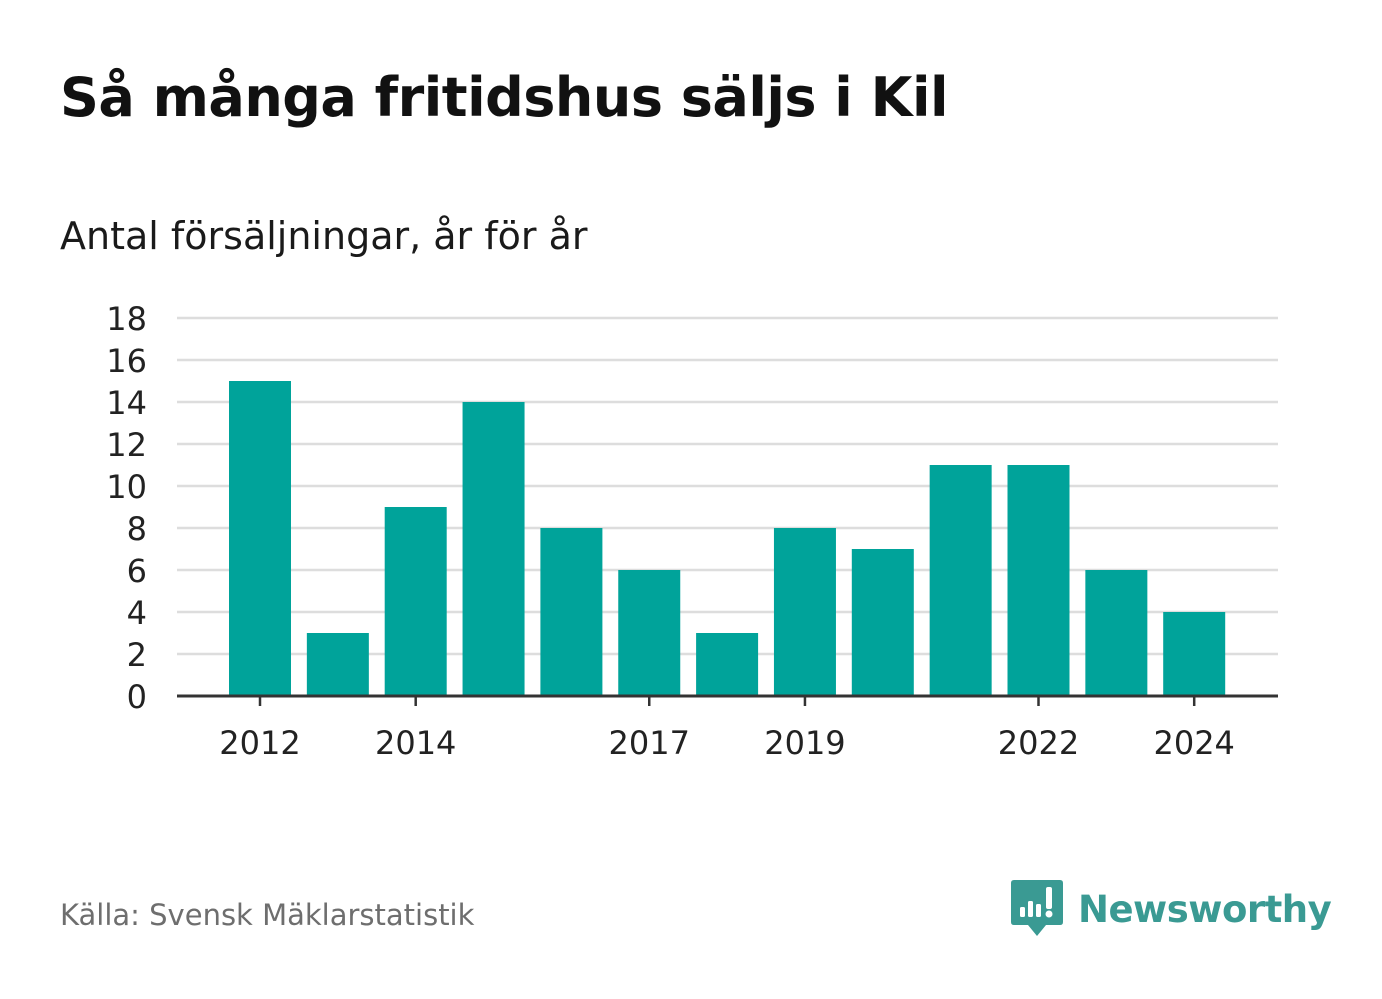 The width and height of the screenshot is (1382, 999). I want to click on bar-2024, so click(1194, 654).